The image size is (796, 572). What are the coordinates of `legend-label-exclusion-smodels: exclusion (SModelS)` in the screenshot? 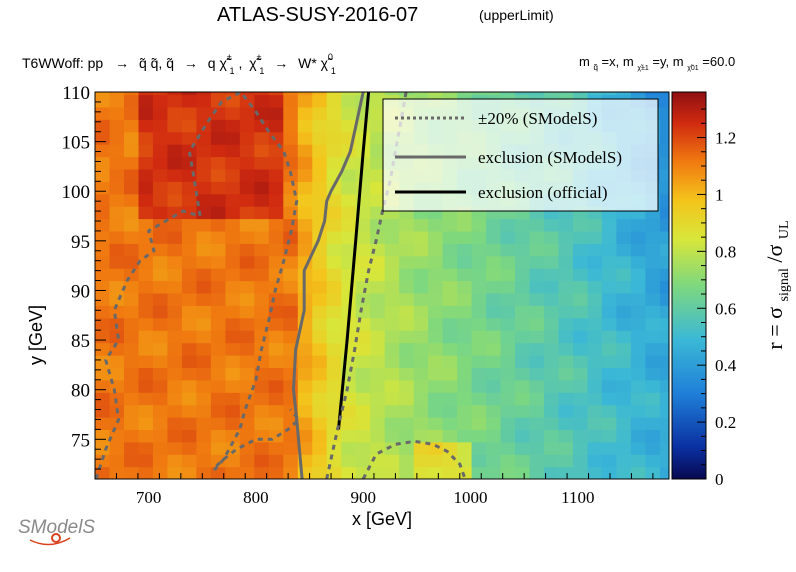 It's located at (550, 157).